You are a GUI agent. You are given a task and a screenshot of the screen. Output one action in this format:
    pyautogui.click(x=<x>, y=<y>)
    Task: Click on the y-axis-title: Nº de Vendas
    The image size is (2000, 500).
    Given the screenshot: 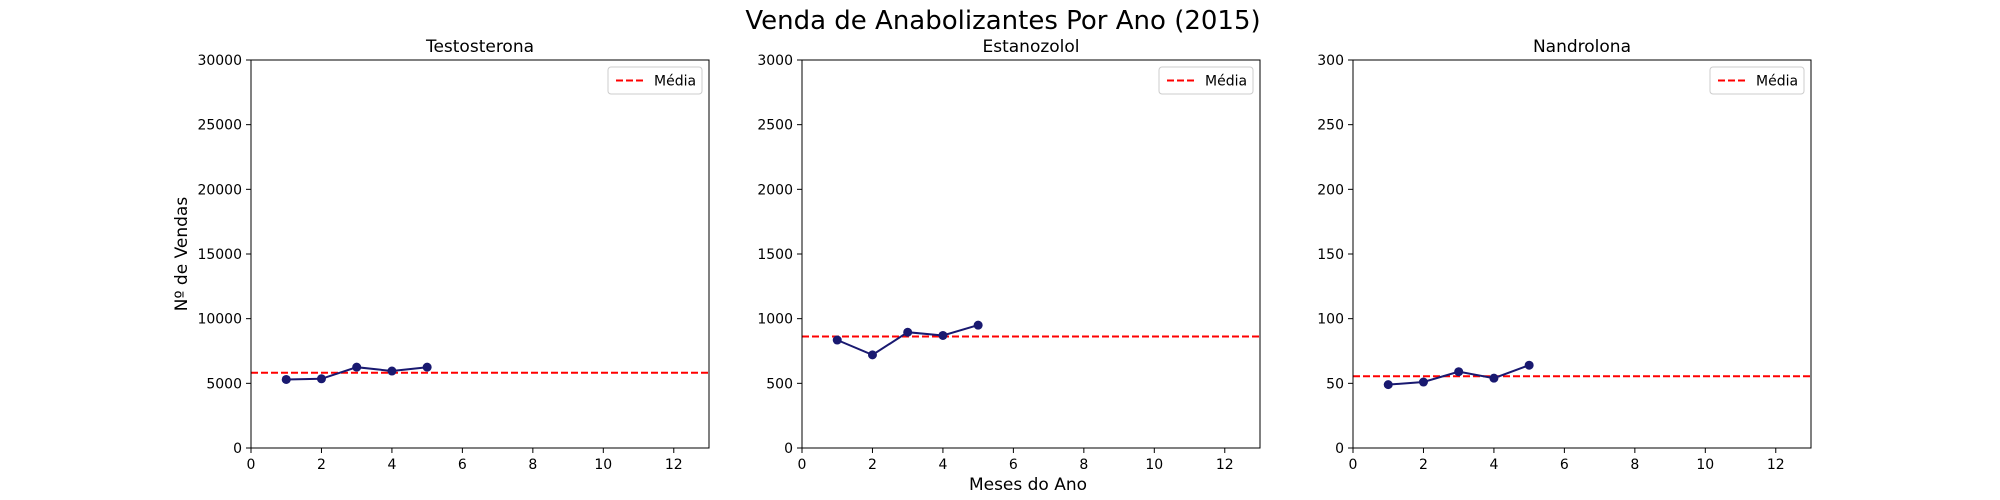 What is the action you would take?
    pyautogui.click(x=182, y=254)
    